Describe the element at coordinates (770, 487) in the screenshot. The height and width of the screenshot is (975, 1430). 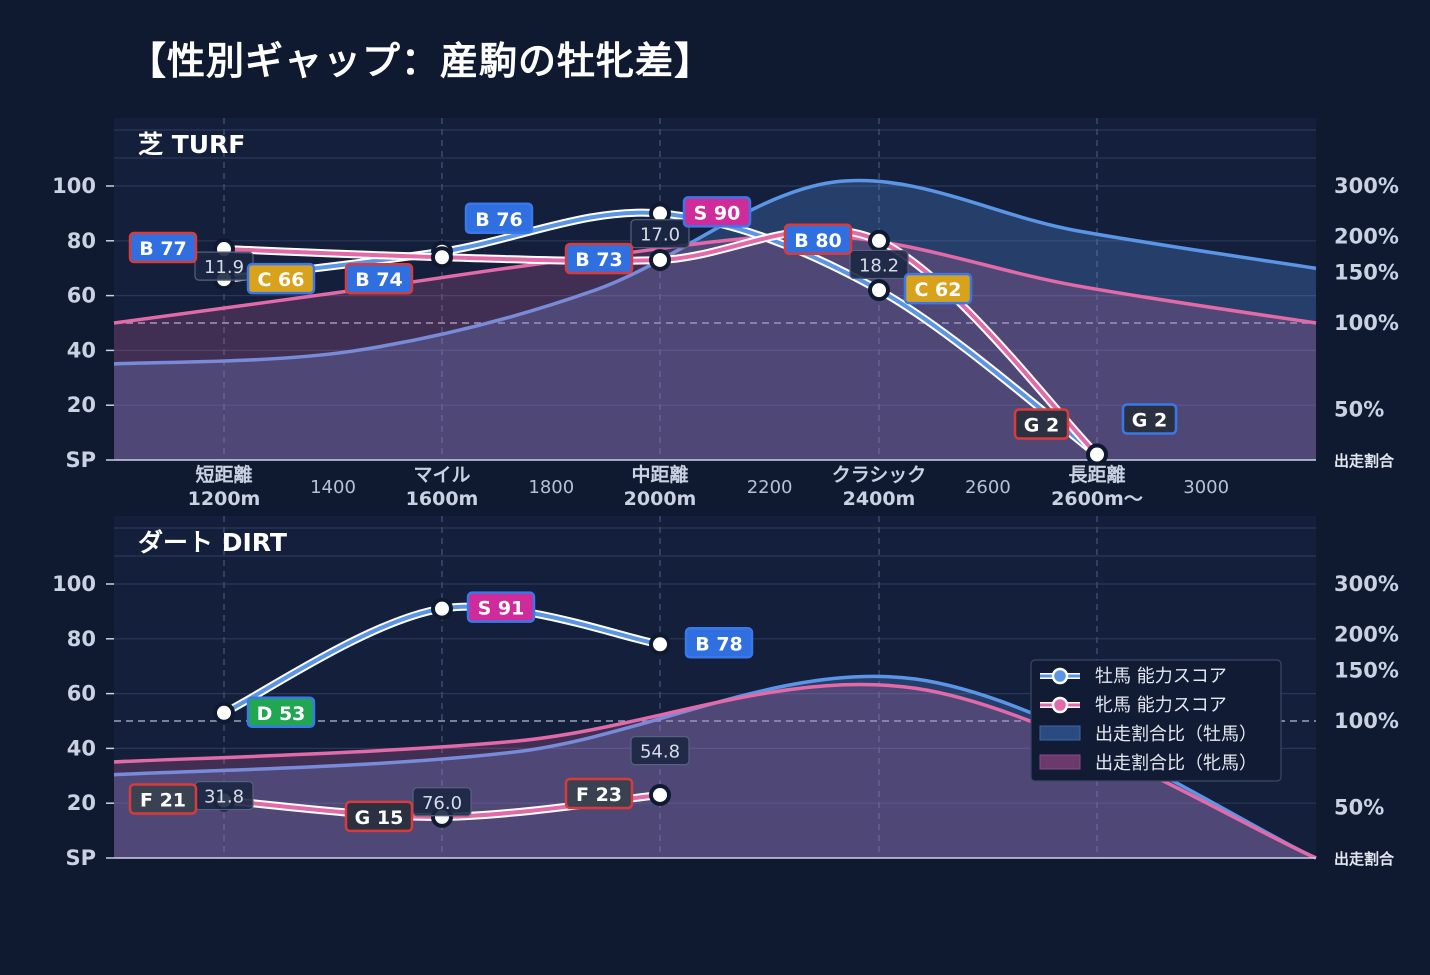
I see `x-tick-label: 2200` at that location.